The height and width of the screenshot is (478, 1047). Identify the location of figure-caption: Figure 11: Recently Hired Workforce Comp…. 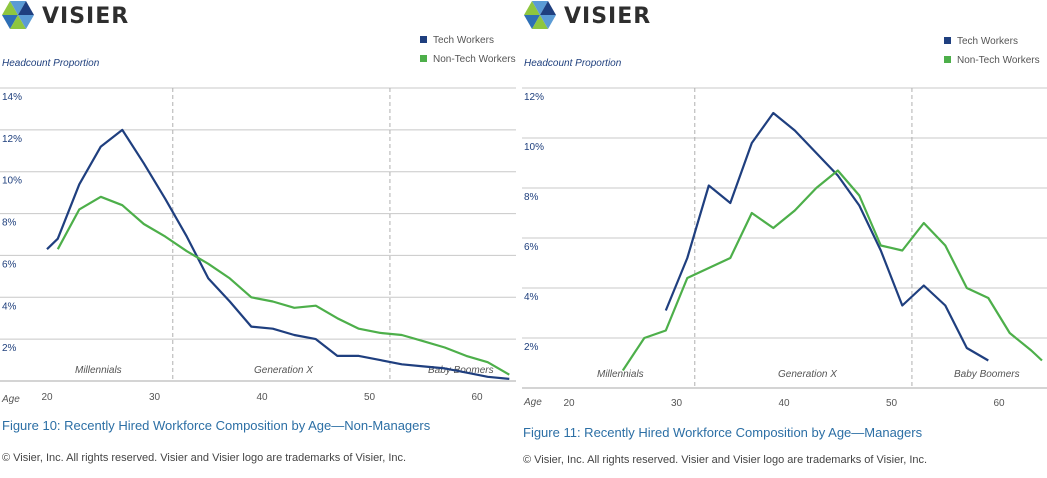
(723, 432).